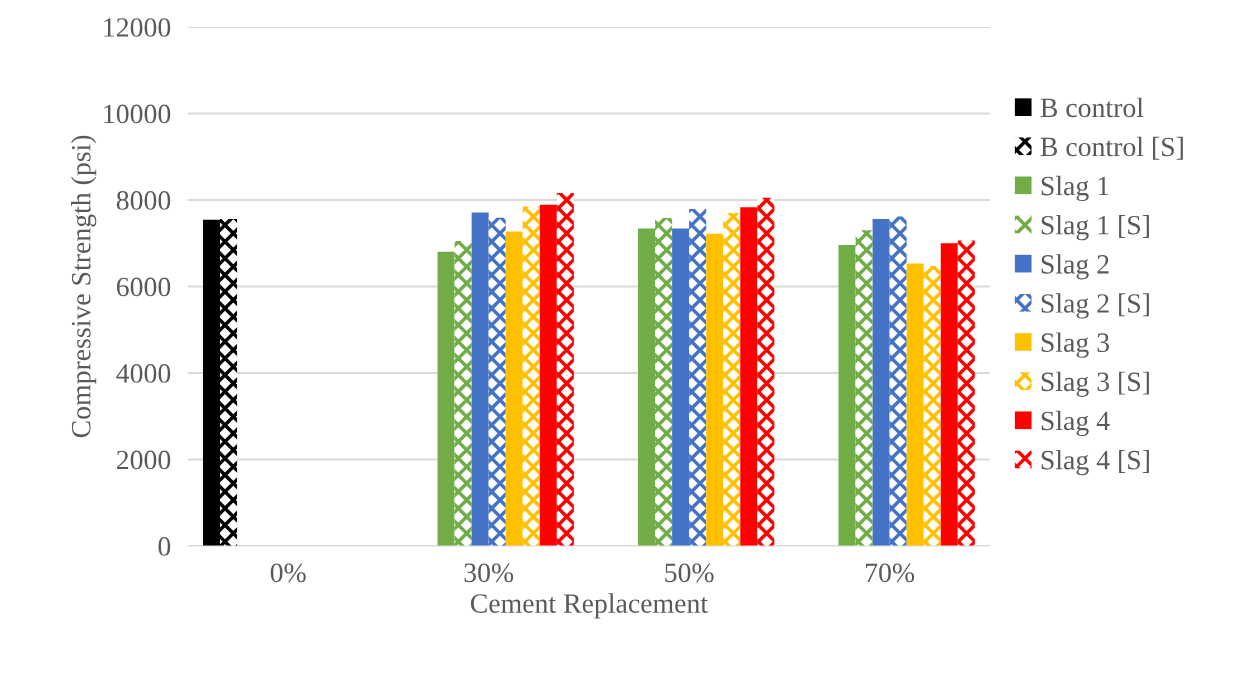  I want to click on x-tick-label: 50%, so click(689, 573).